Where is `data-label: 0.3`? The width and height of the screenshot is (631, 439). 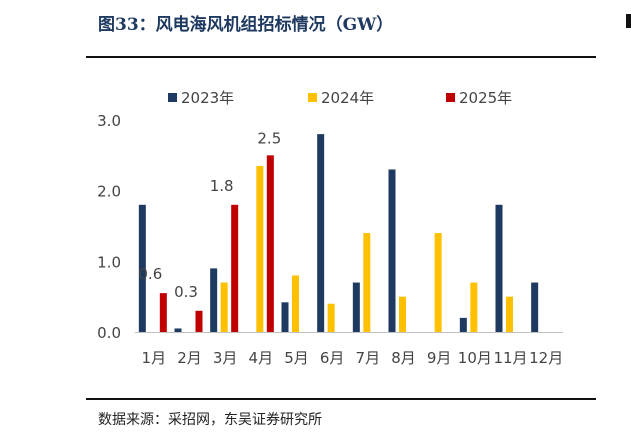 data-label: 0.3 is located at coordinates (186, 292).